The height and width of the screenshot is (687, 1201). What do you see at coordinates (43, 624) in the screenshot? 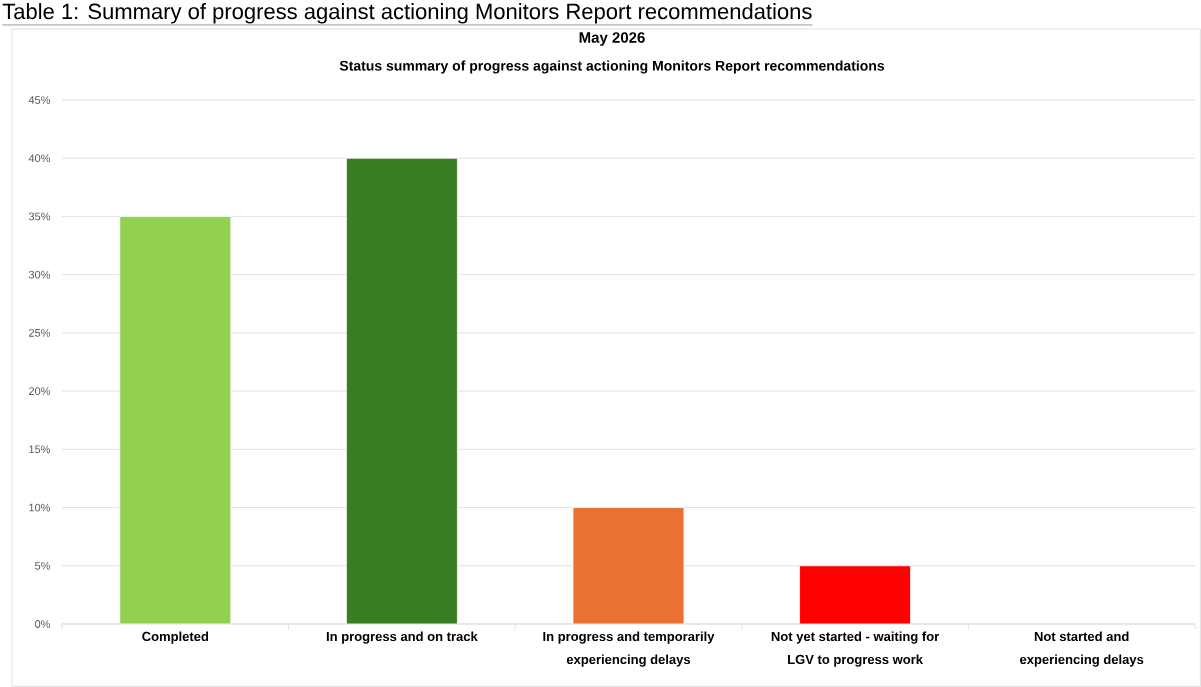
I see `y-tick-label: 0%` at bounding box center [43, 624].